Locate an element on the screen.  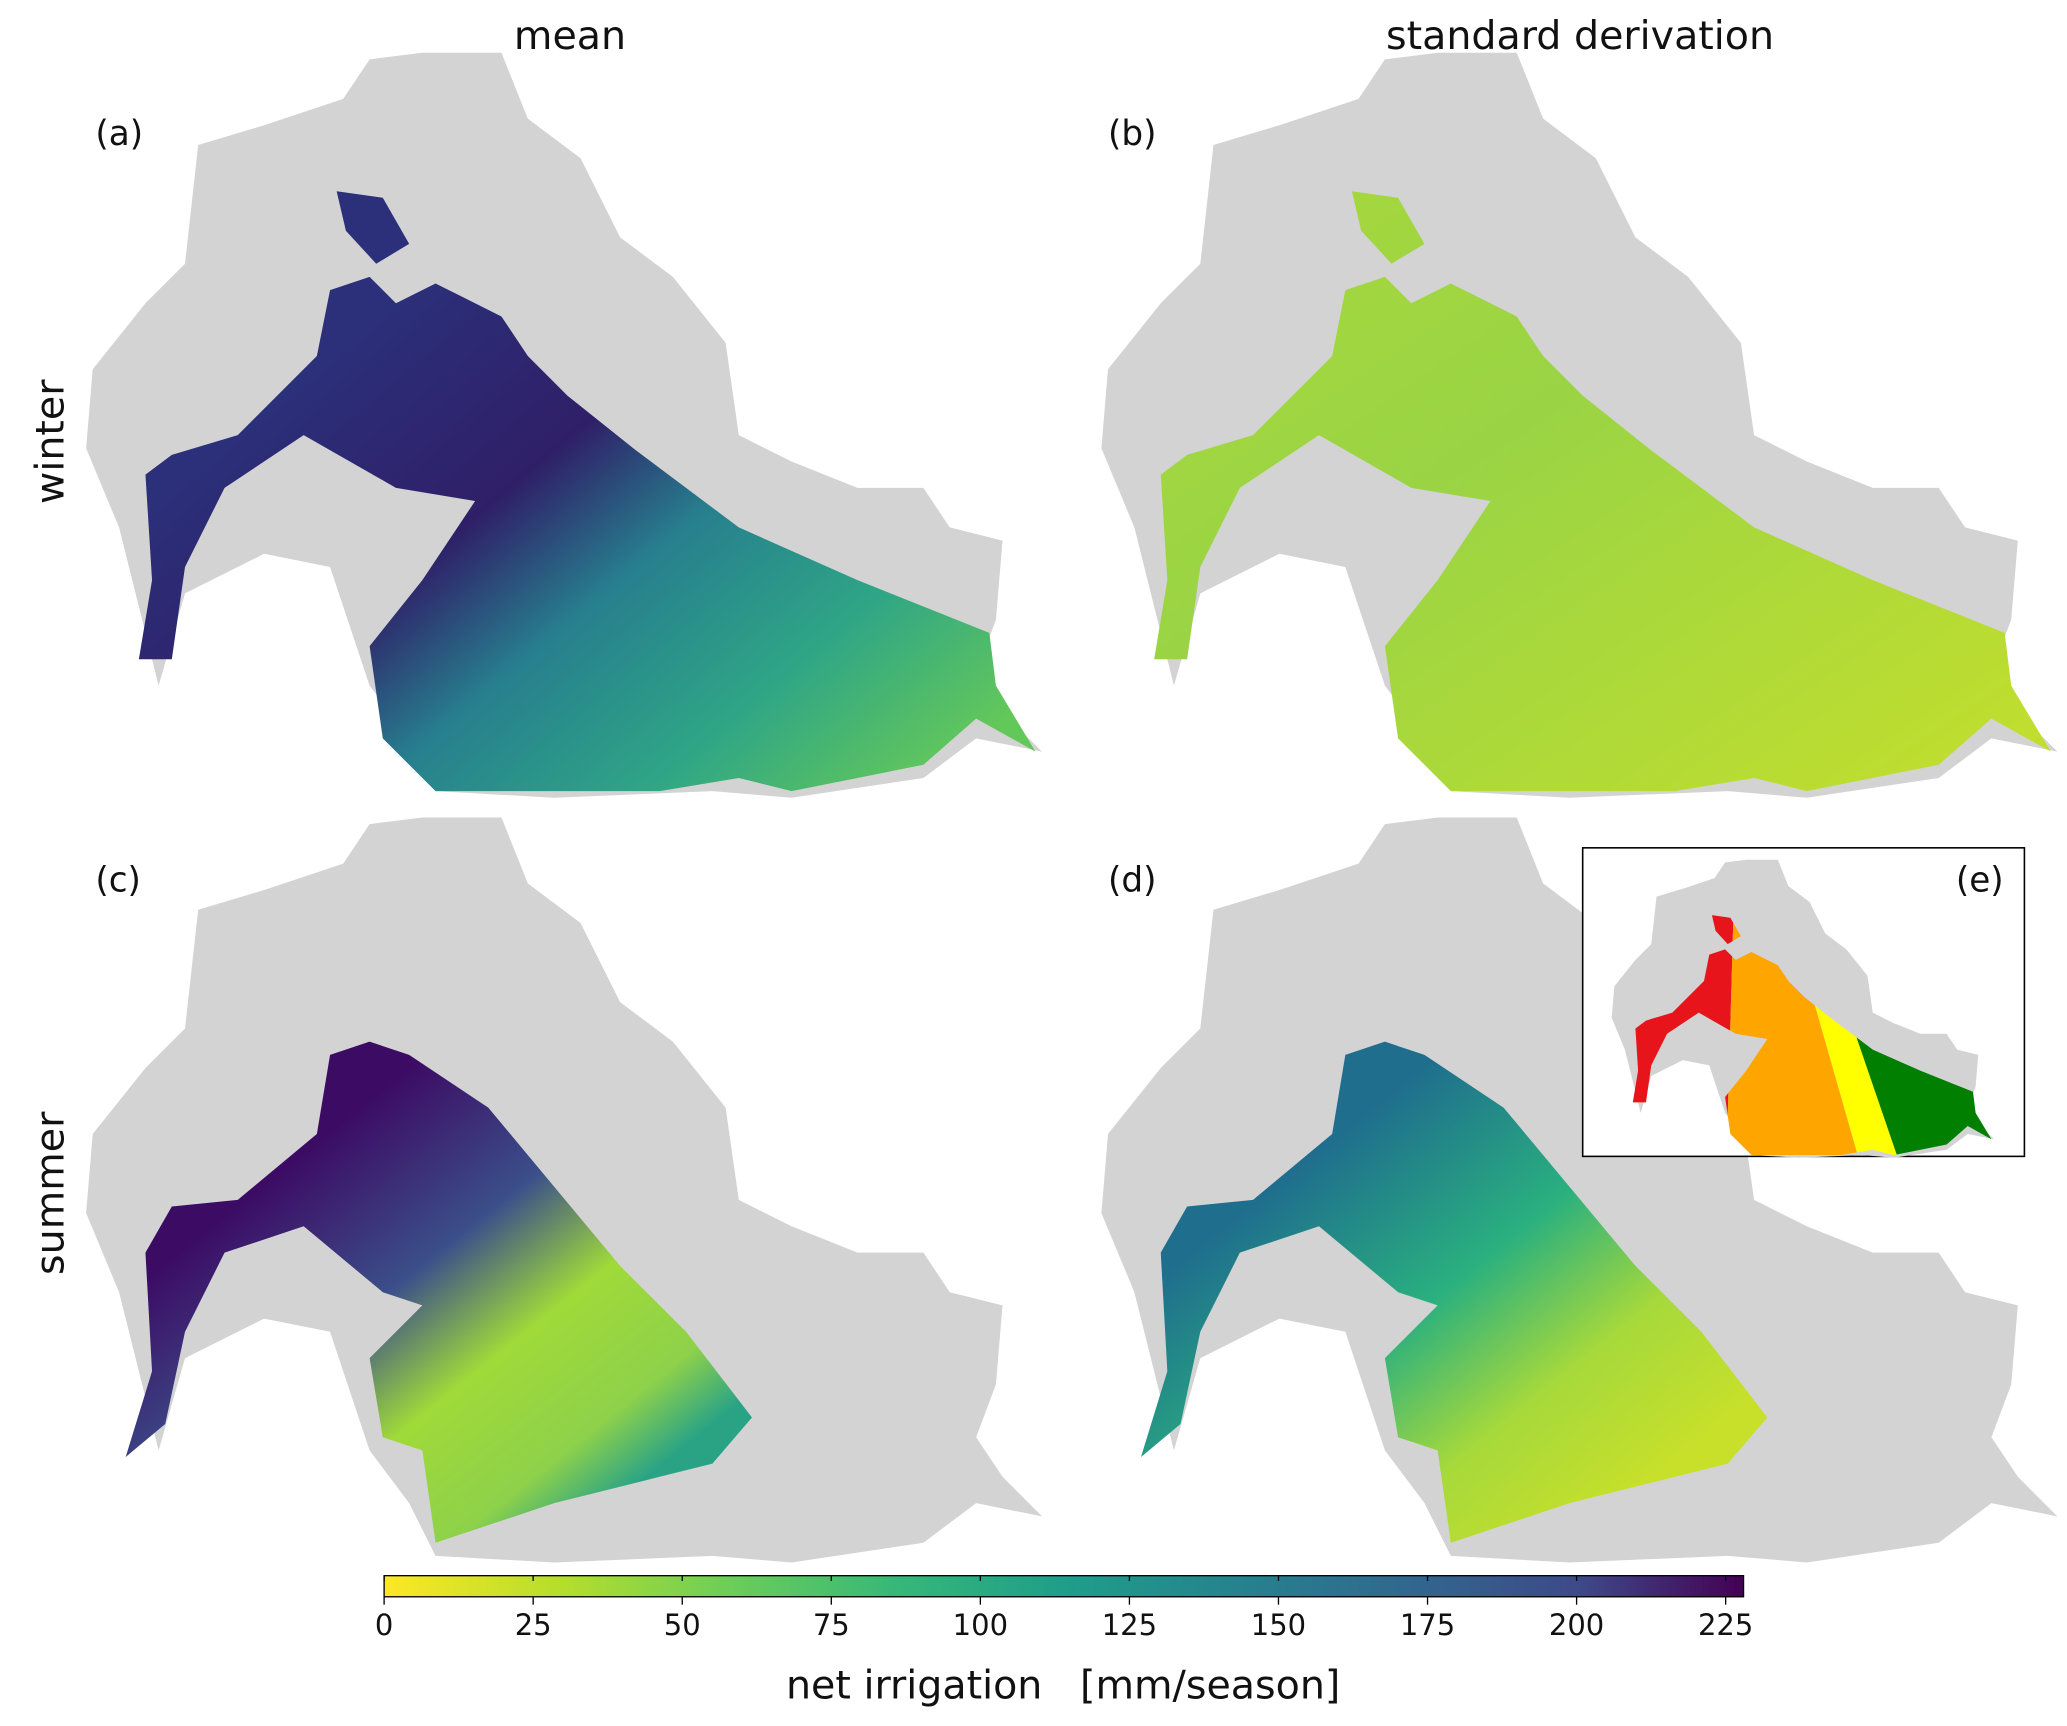
row-label: summer is located at coordinates (51, 1193).